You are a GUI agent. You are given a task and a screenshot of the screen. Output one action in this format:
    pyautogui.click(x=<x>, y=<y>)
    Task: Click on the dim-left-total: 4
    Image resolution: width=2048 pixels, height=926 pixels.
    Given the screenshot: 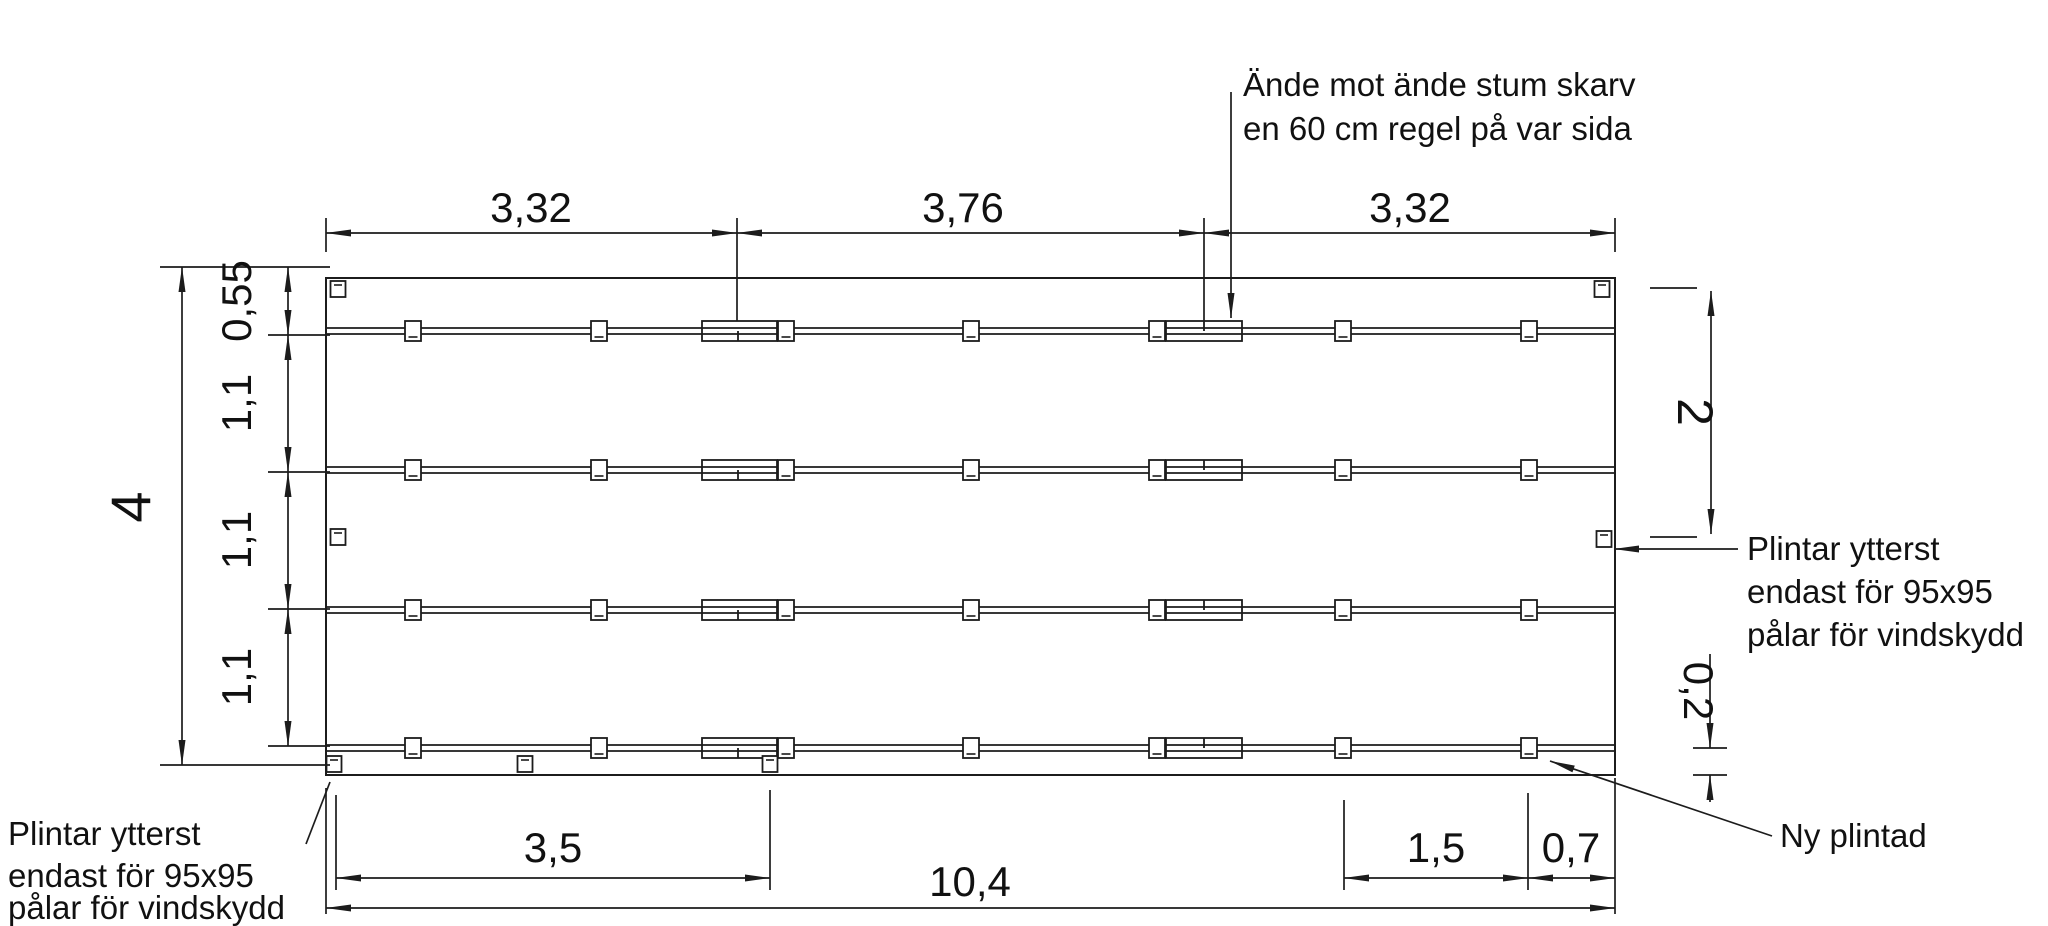 What is the action you would take?
    pyautogui.click(x=214, y=516)
    